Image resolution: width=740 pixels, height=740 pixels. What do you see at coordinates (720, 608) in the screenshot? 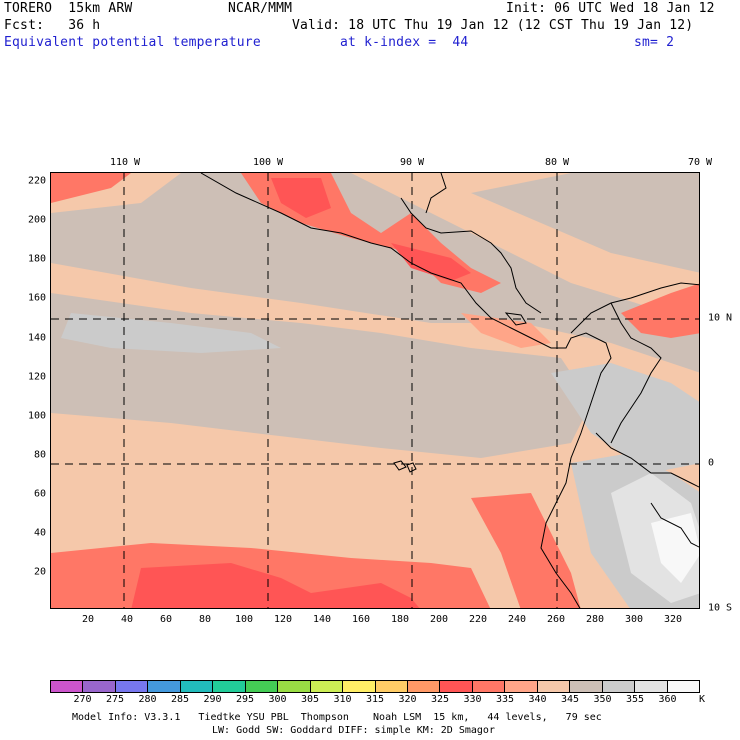
I see `lat-label-10s: 10 S` at bounding box center [720, 608].